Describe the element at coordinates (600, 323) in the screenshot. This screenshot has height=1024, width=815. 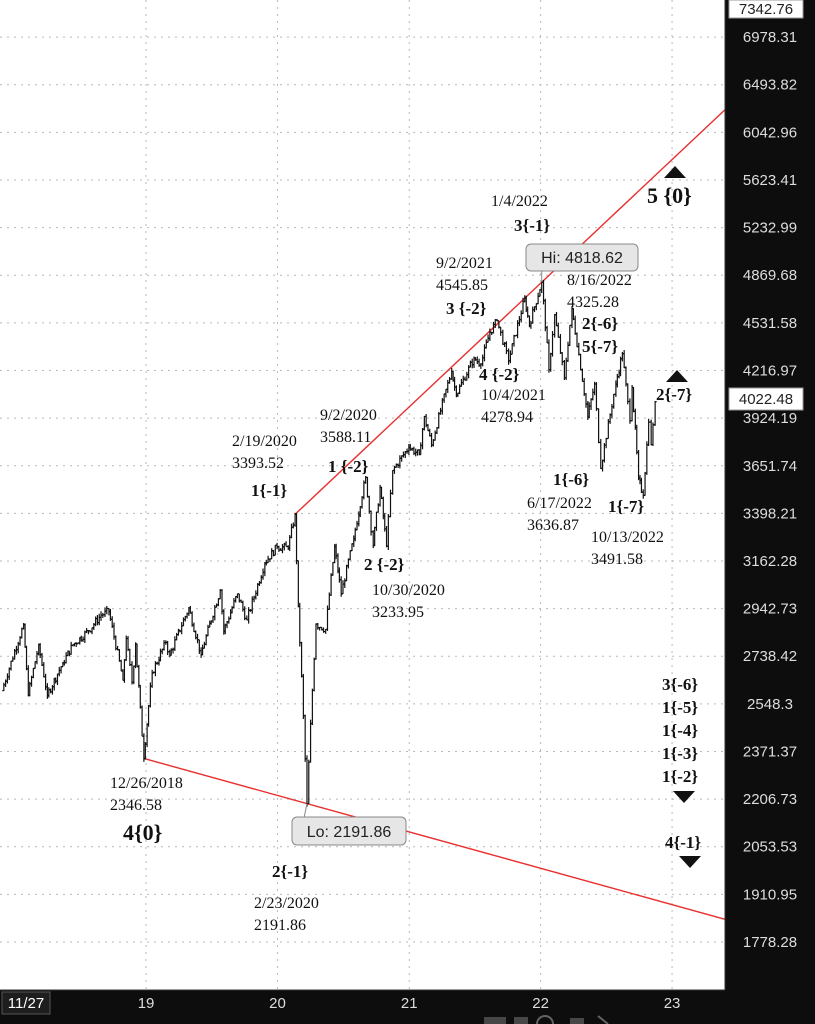
I see `wave-label-2-6-5-7: 2{-6}` at that location.